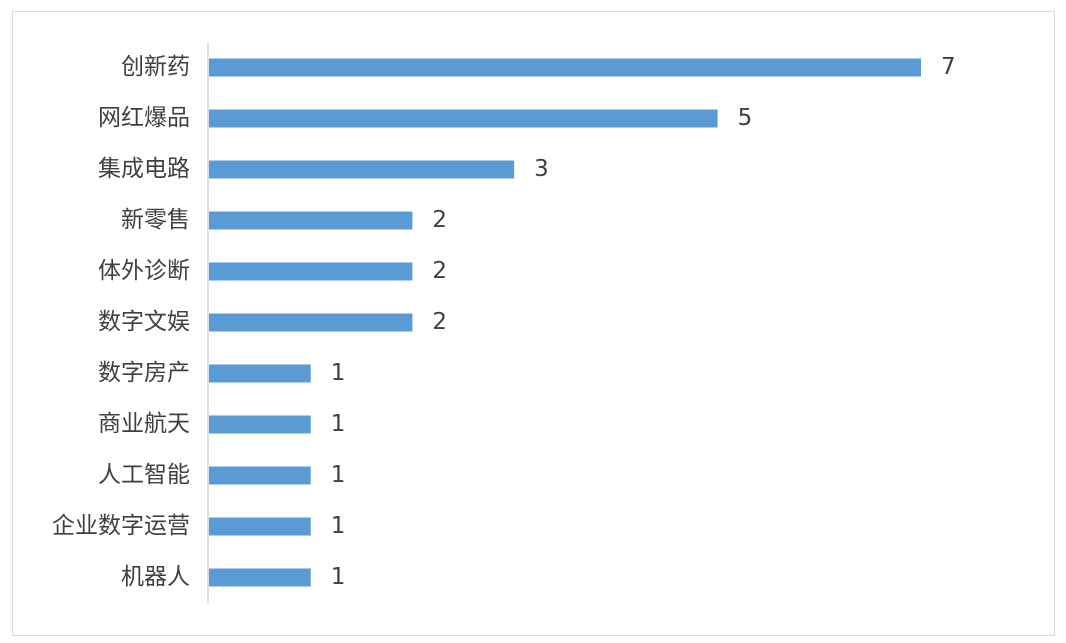  What do you see at coordinates (144, 475) in the screenshot?
I see `y-tick-label: 人工智能` at bounding box center [144, 475].